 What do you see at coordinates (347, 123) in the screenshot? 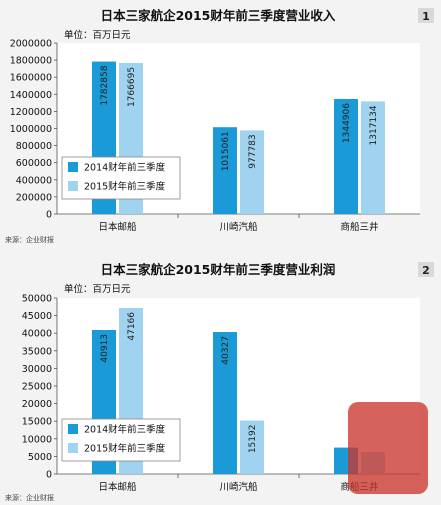
I see `bar-value-label: 1344906` at bounding box center [347, 123].